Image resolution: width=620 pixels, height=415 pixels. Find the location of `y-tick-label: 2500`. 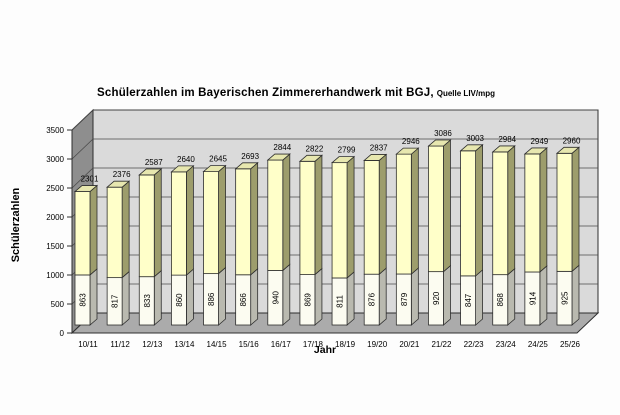

y-tick-label: 2500 is located at coordinates (55, 188).